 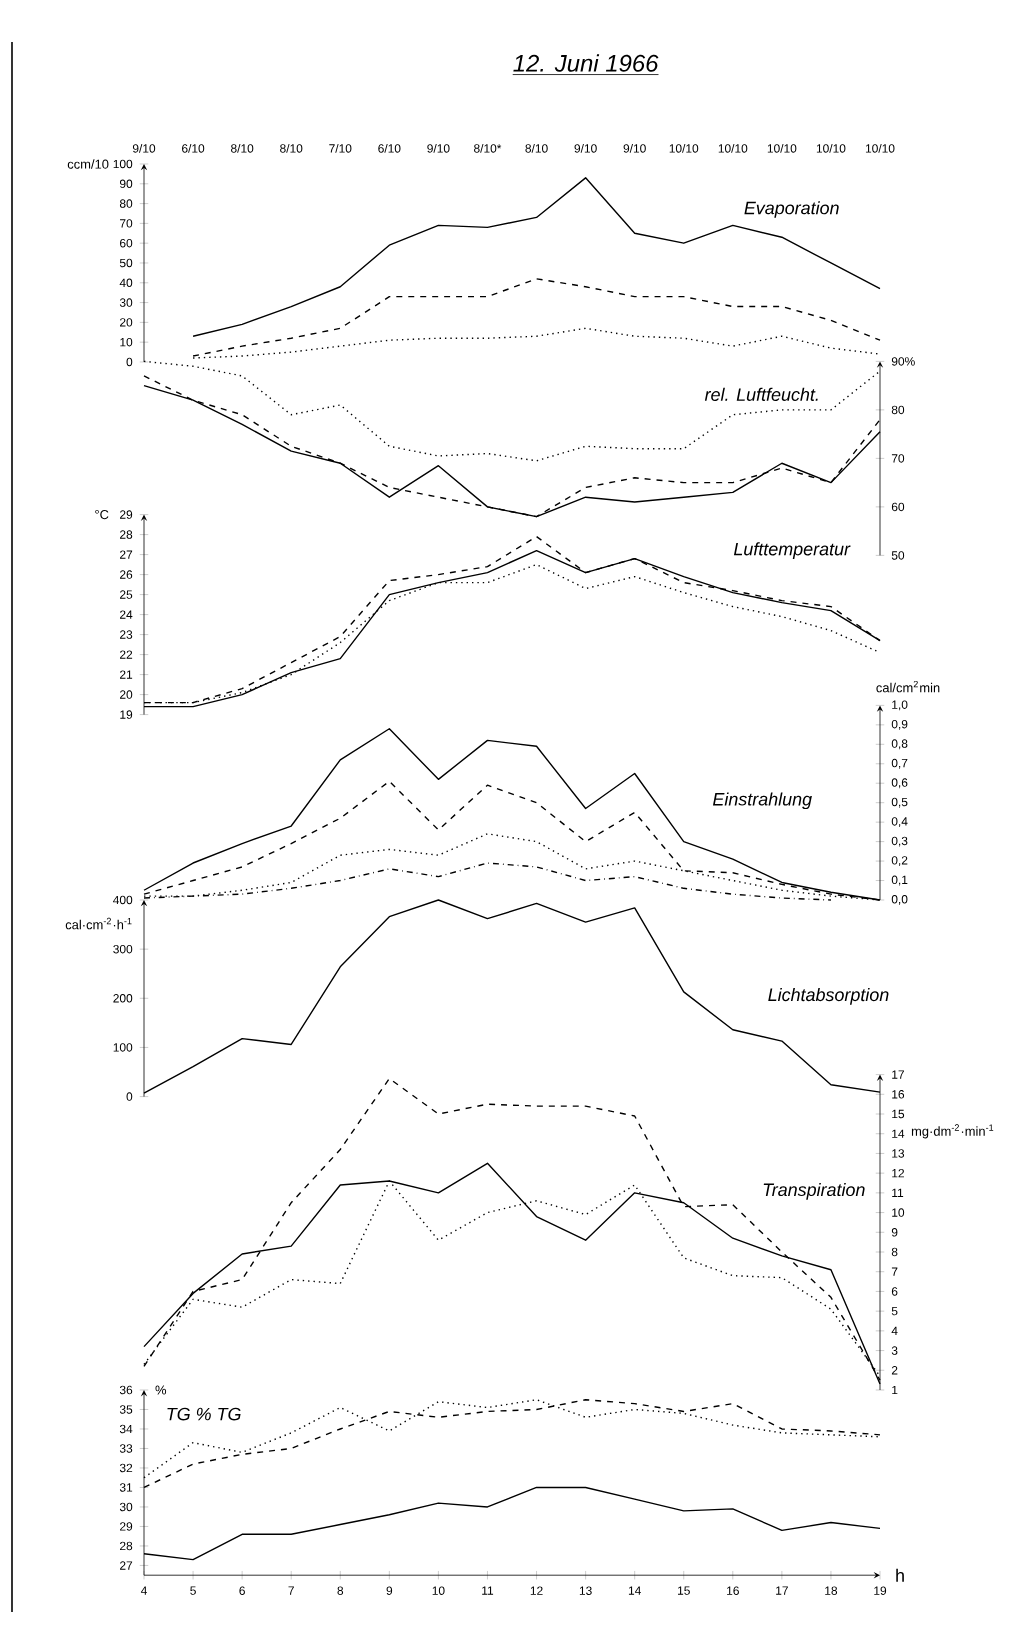 I want to click on chart-title: 12. Juni 1966, so click(x=586, y=63).